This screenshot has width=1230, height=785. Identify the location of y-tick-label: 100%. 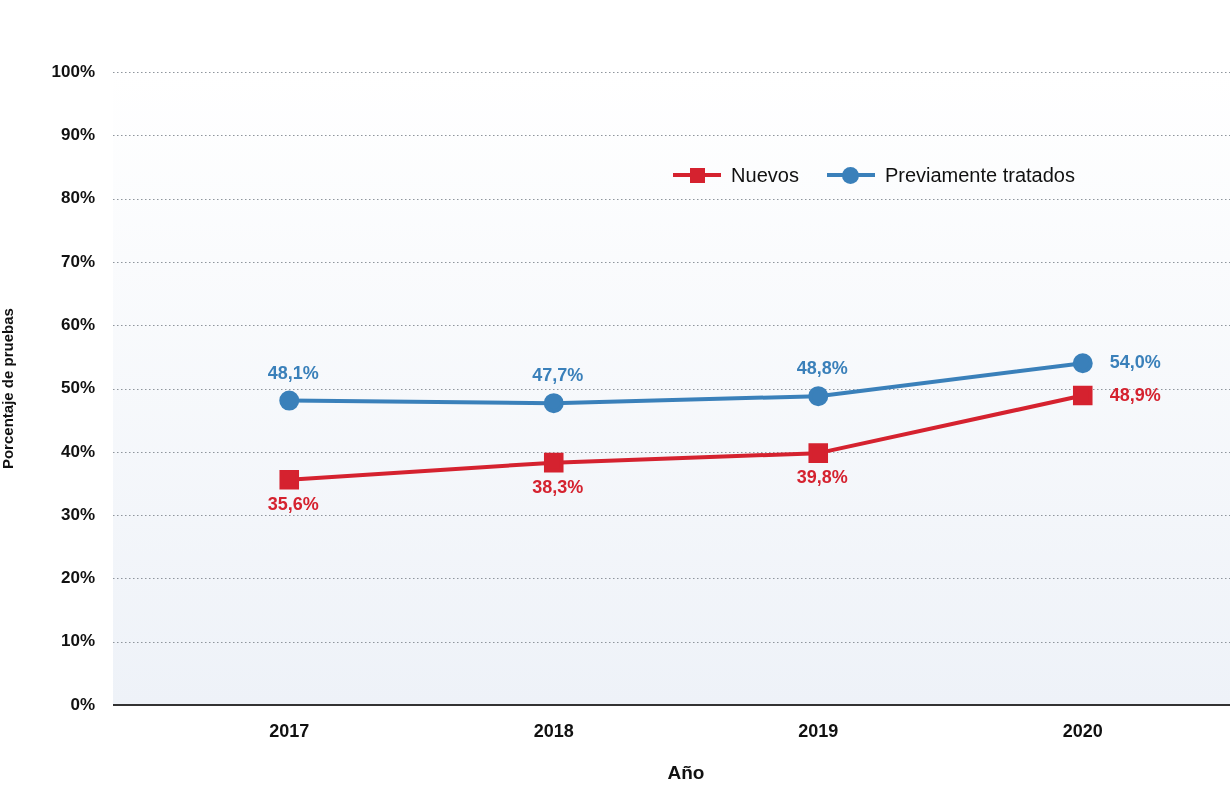
(73, 71).